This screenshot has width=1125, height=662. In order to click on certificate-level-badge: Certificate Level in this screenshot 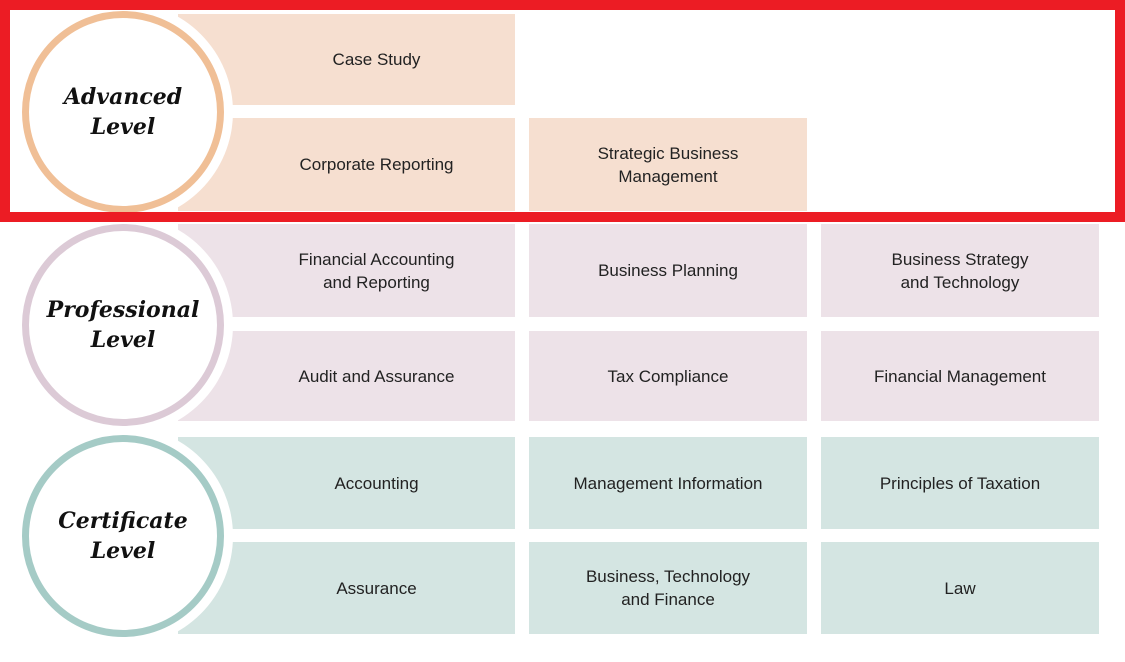, I will do `click(123, 536)`.